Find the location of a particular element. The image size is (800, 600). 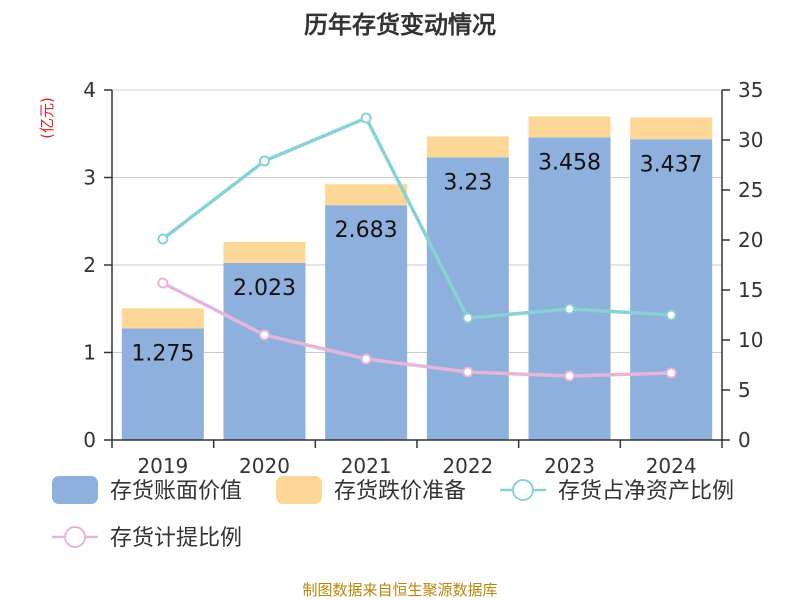

right-tick-label: 10 is located at coordinates (750, 340).